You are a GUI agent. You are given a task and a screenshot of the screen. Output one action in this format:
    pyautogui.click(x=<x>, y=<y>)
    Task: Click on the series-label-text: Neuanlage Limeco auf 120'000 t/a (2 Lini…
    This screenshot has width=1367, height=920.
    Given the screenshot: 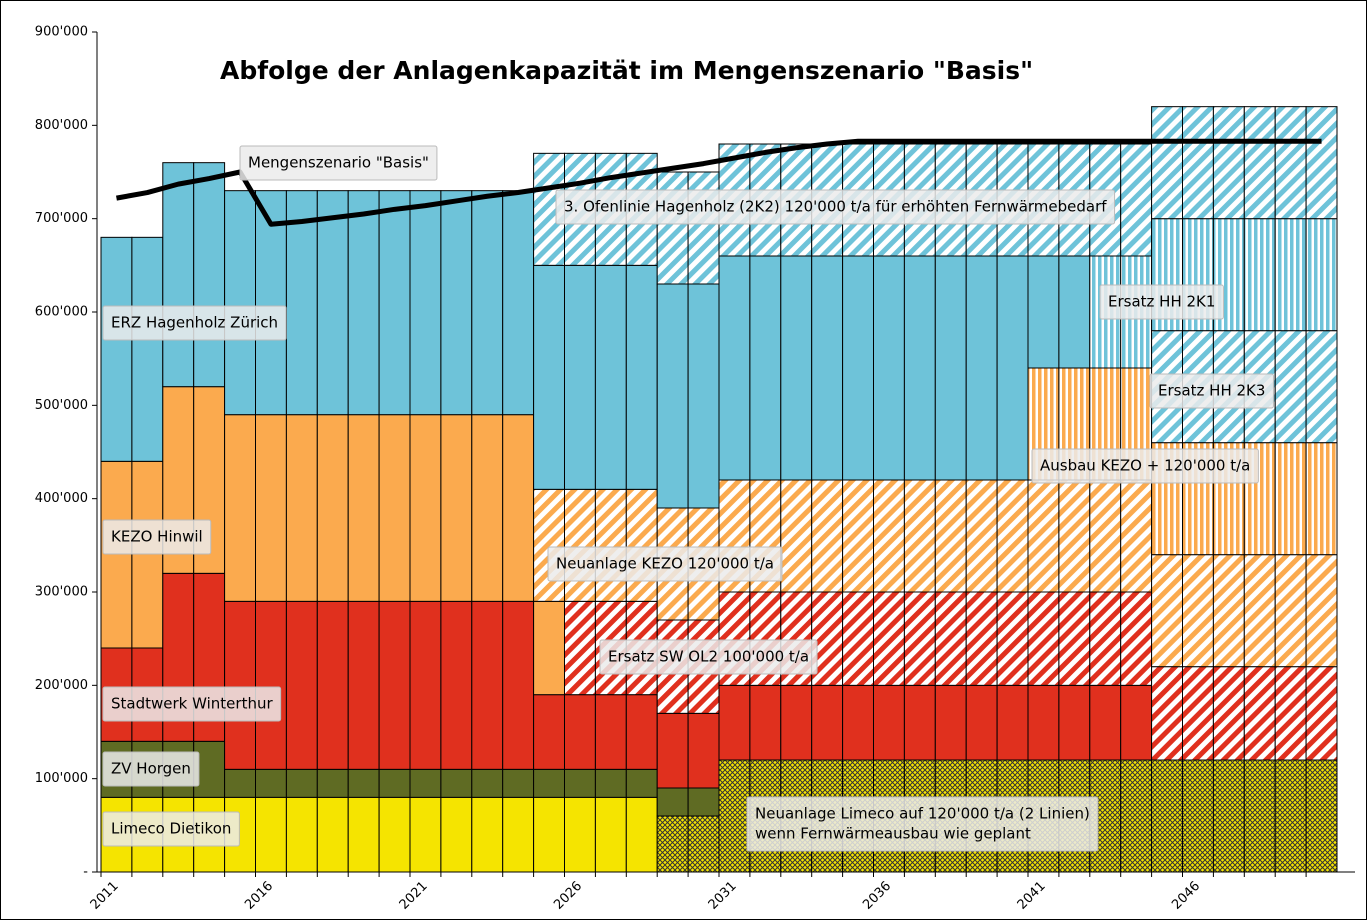 What is the action you would take?
    pyautogui.click(x=922, y=814)
    